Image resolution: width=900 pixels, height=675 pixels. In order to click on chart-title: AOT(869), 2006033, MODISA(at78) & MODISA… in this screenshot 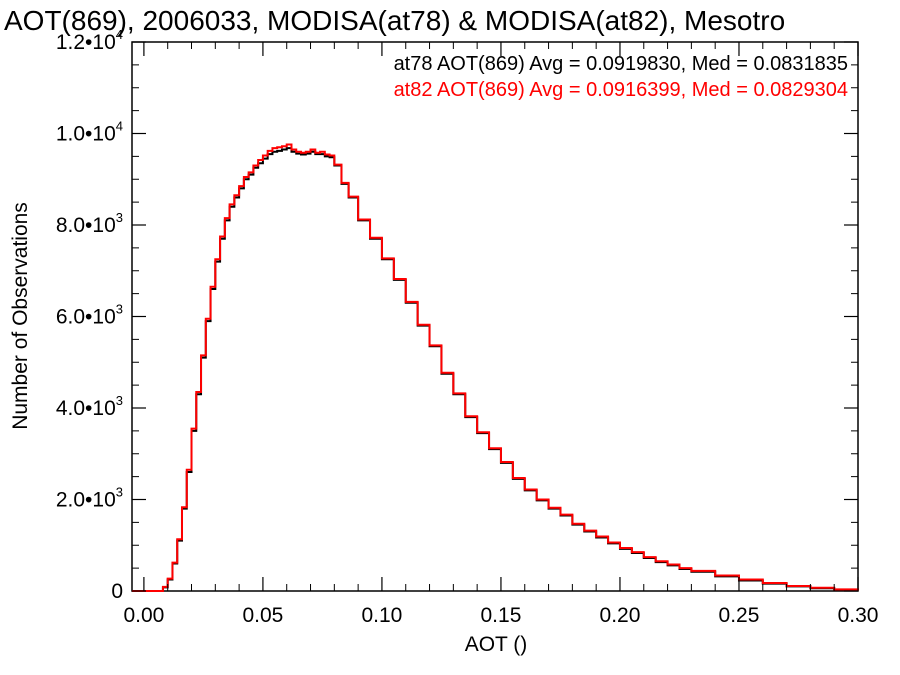, I will do `click(394, 20)`.